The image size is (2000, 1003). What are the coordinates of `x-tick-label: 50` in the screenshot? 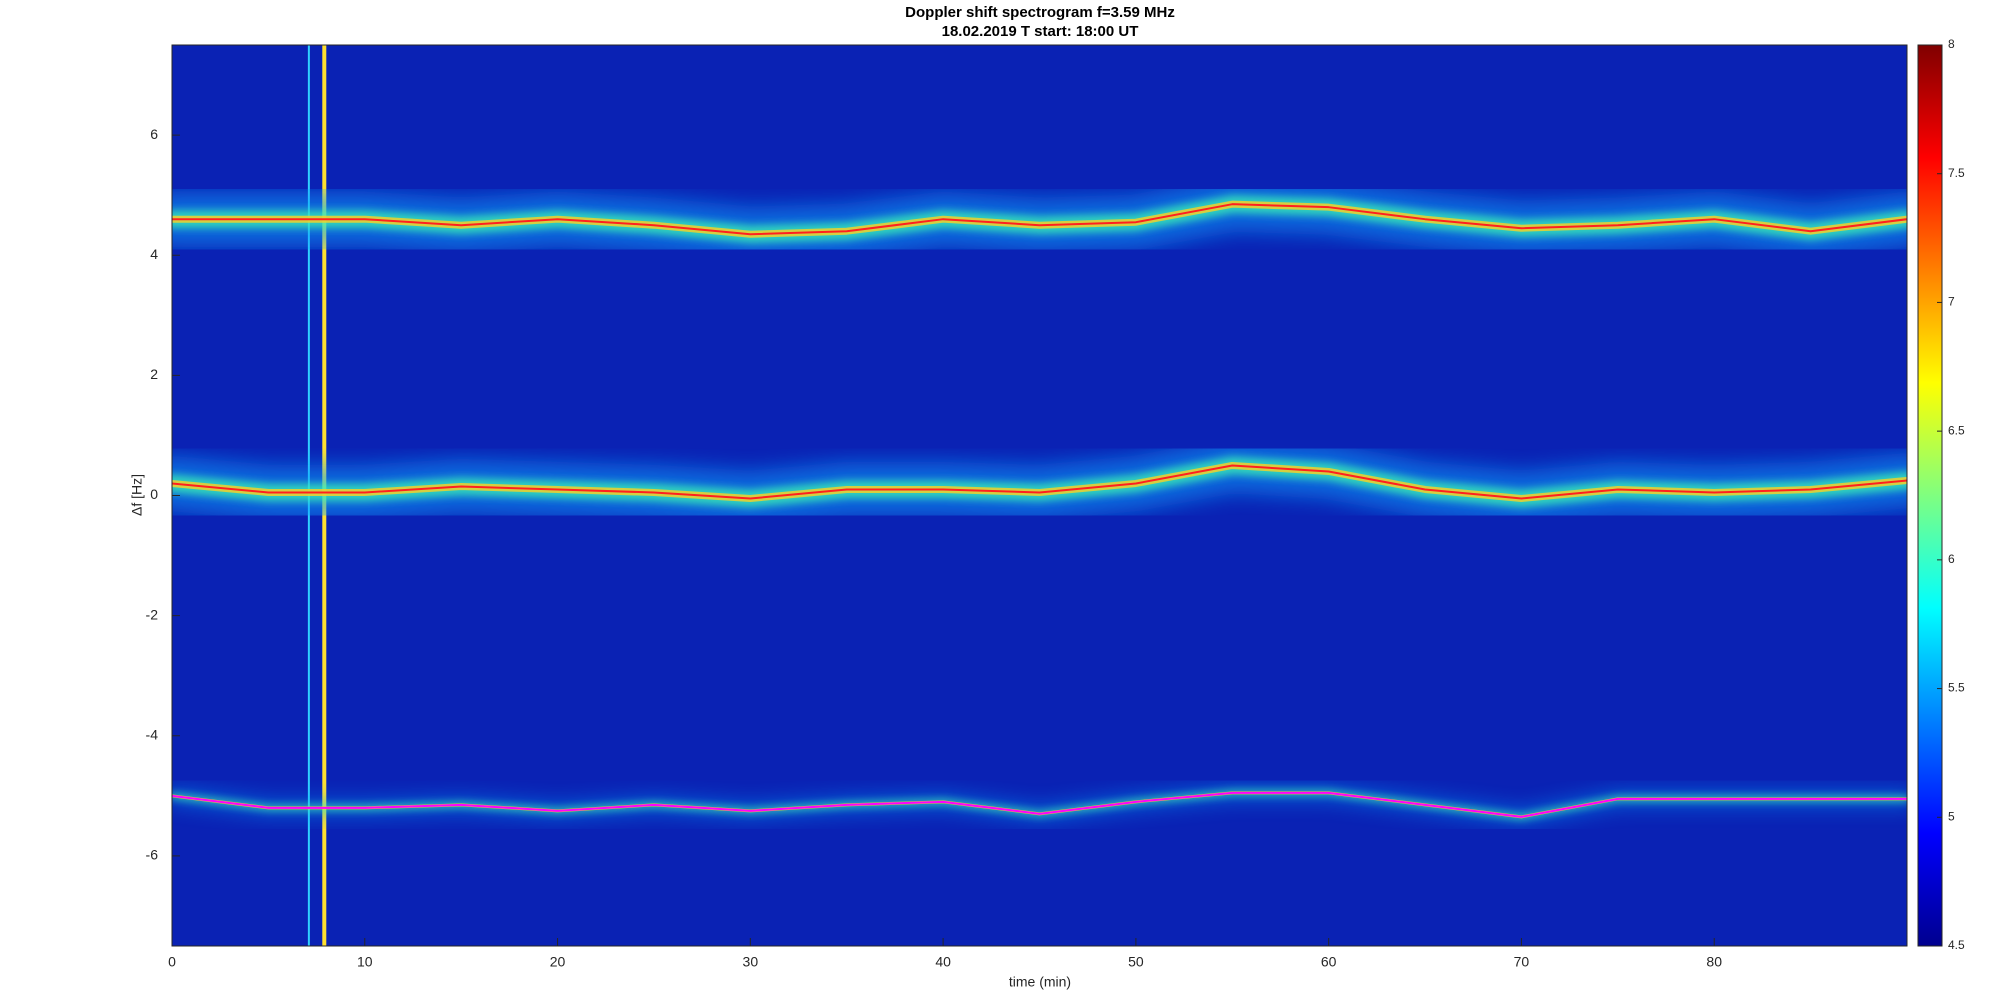 It's located at (1136, 962).